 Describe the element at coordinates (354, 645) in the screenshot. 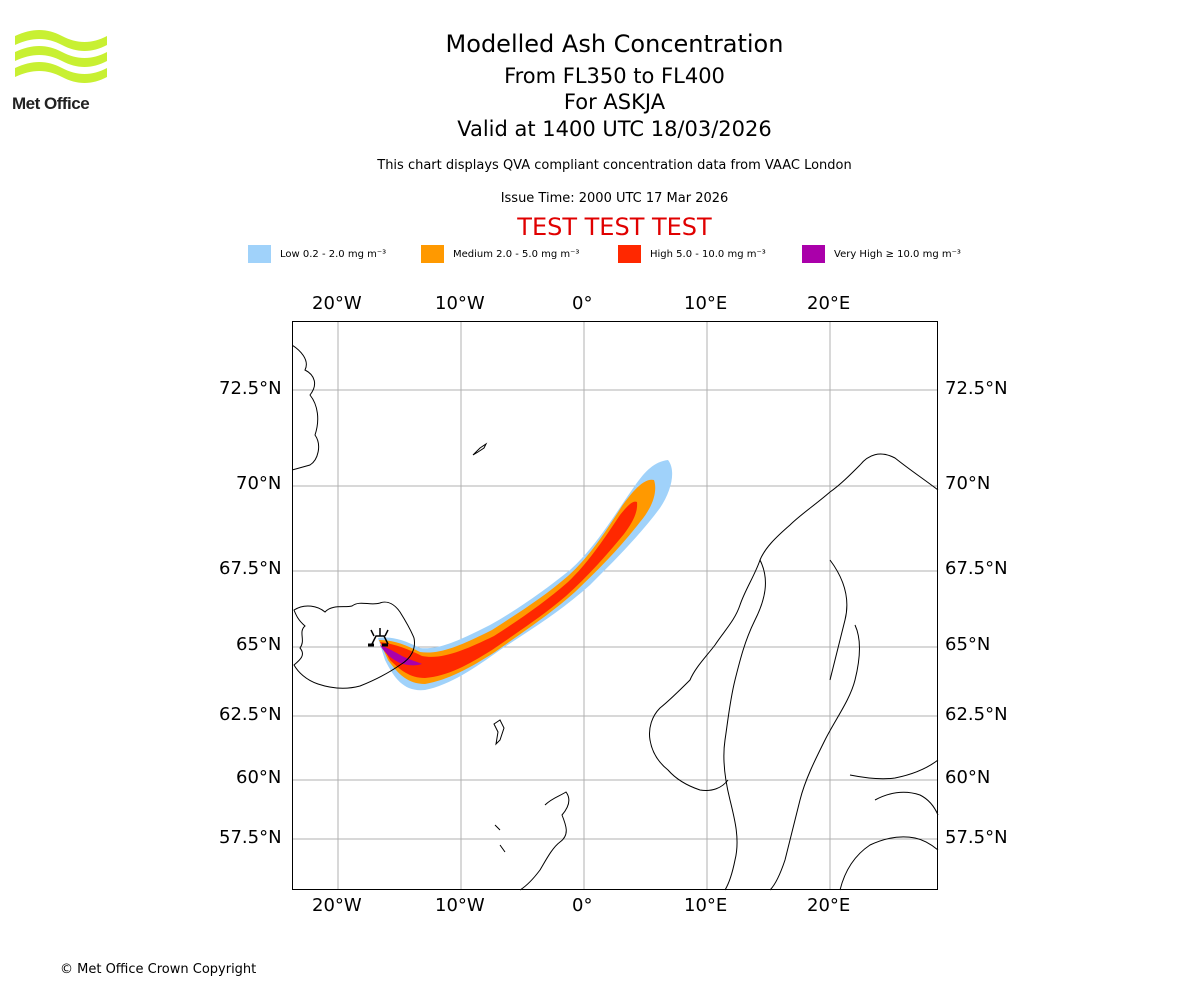

I see `coastline-iceland` at that location.